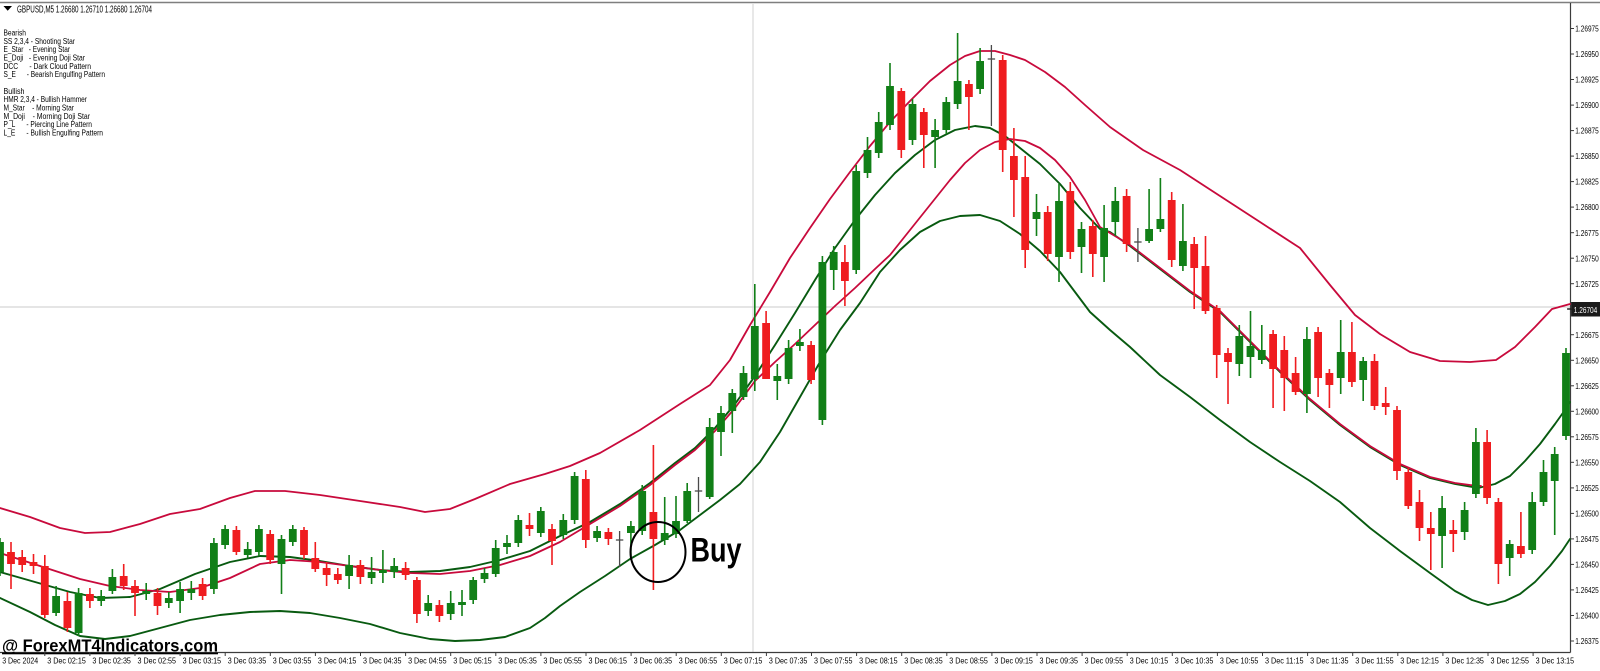 This screenshot has width=1600, height=671. I want to click on svg-text: 1.26750, so click(1587, 258).